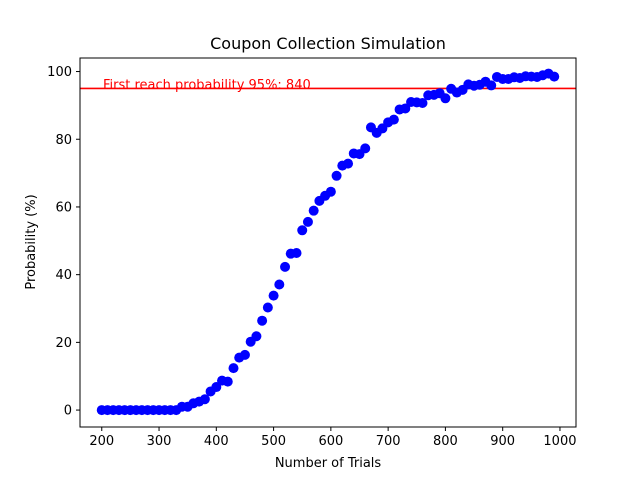  Describe the element at coordinates (502, 441) in the screenshot. I see `x-tick-label: 900` at that location.